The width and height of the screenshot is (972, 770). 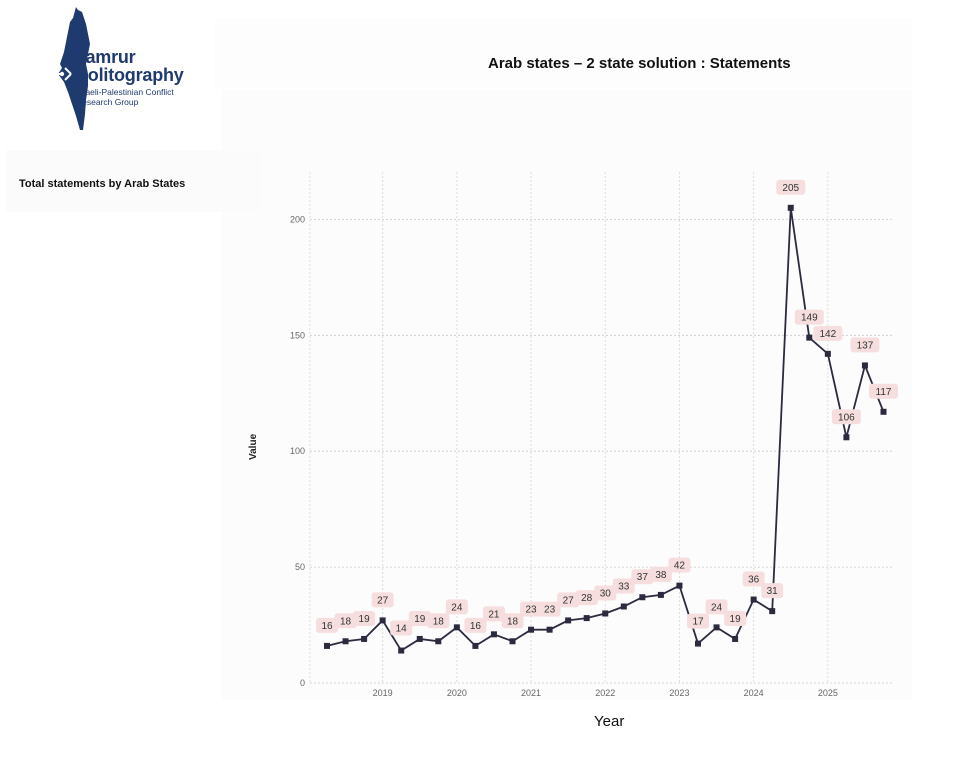 I want to click on data-label: 142, so click(x=828, y=334).